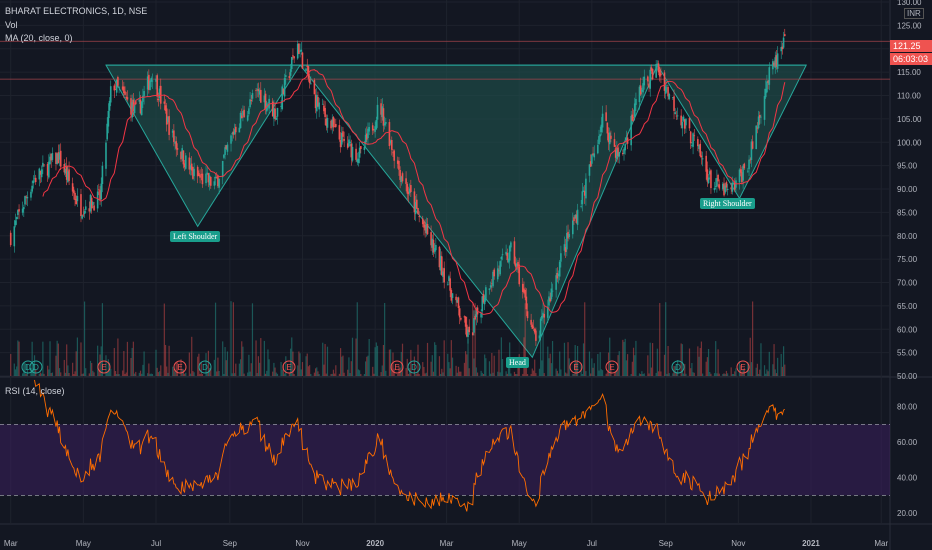 This screenshot has height=550, width=932. Describe the element at coordinates (911, 46) in the screenshot. I see `last-price-tag: 121.25` at that location.